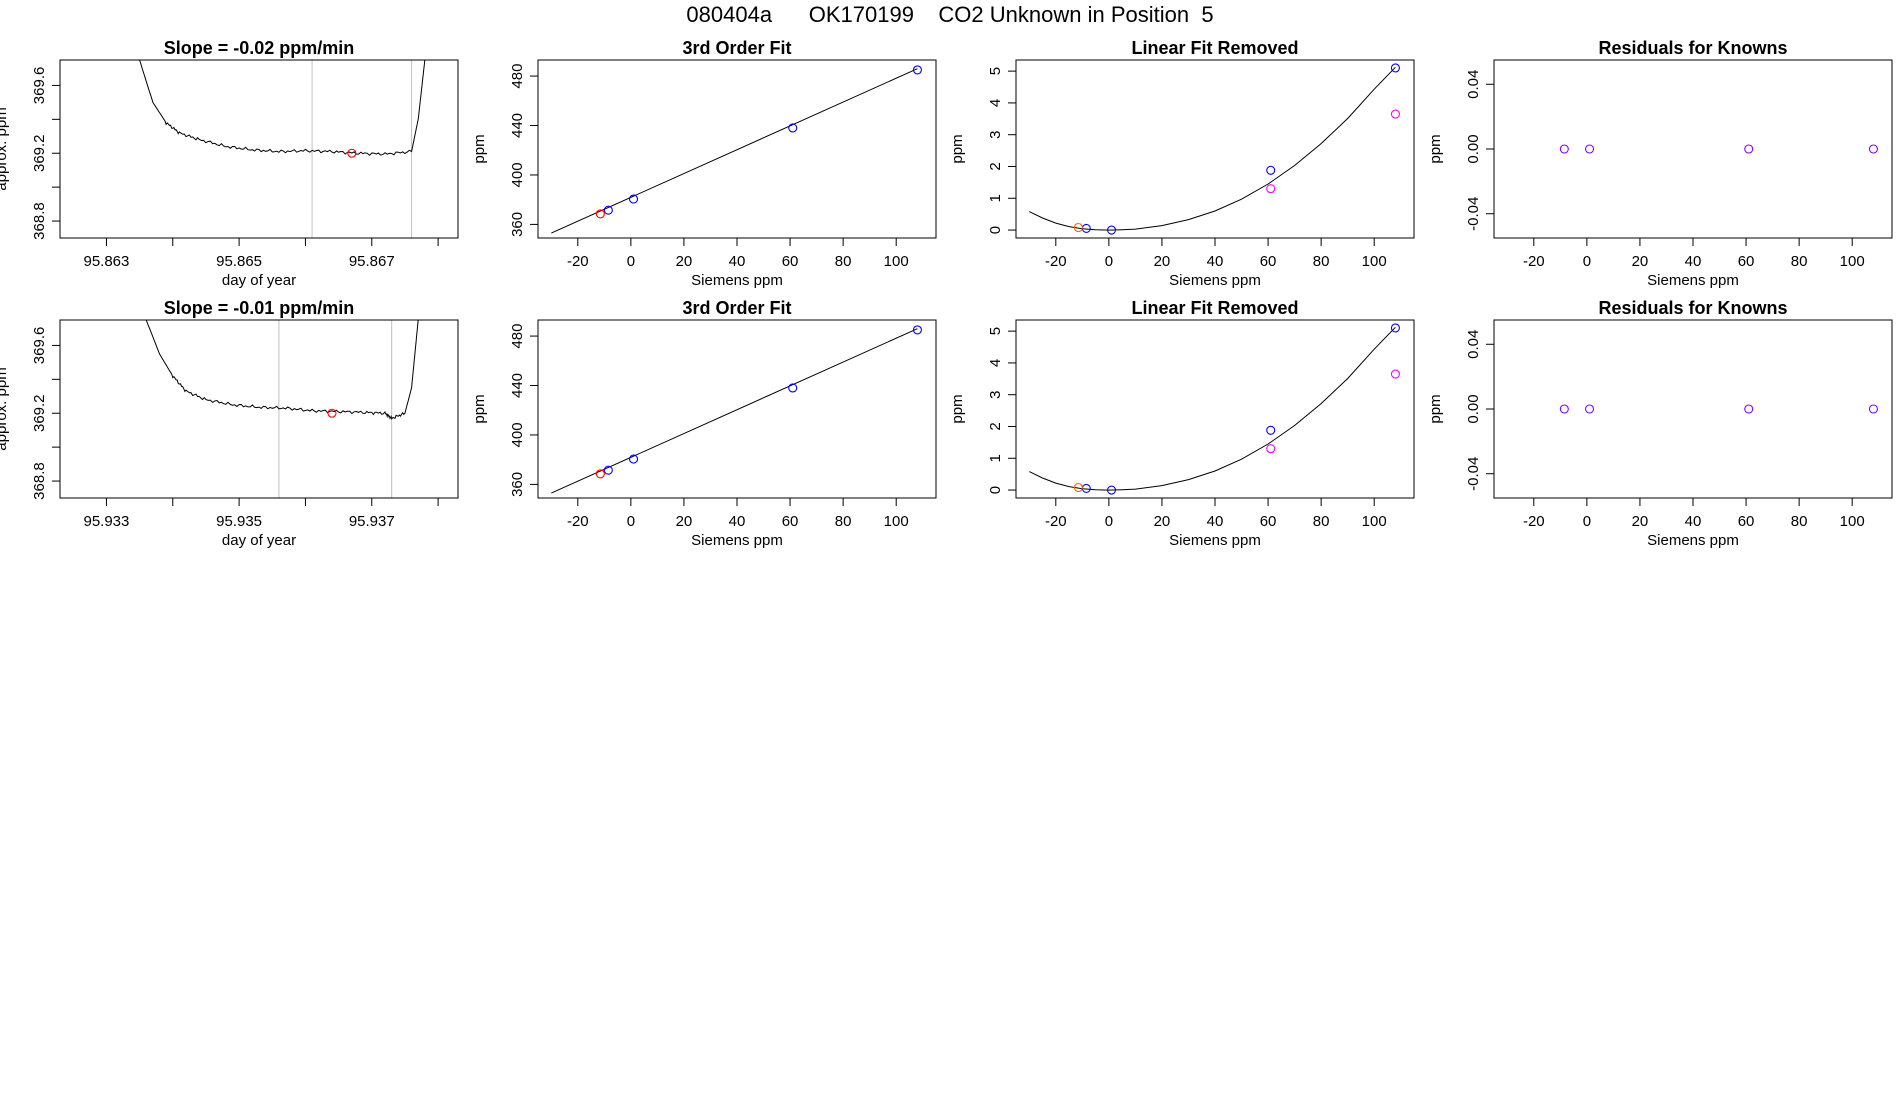 This screenshot has width=1900, height=1100. I want to click on y-tick-label: 0.00, so click(1473, 408).